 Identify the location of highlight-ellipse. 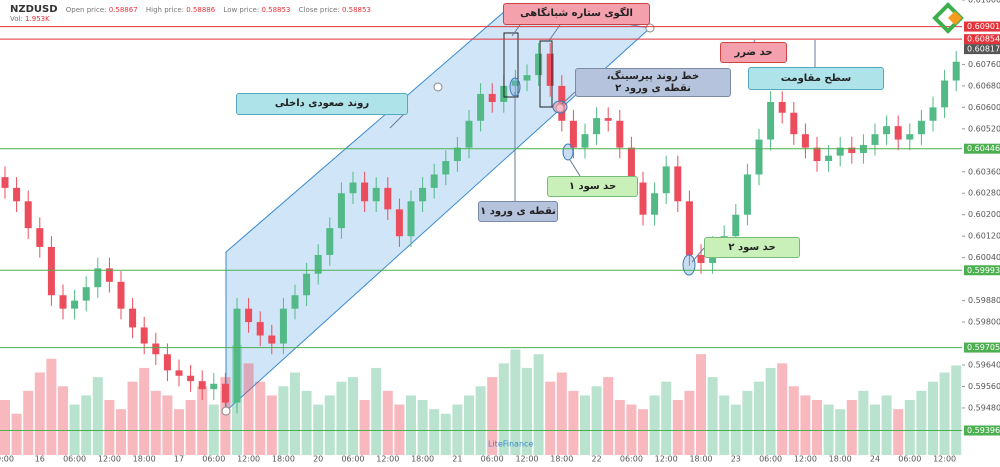
(568, 152).